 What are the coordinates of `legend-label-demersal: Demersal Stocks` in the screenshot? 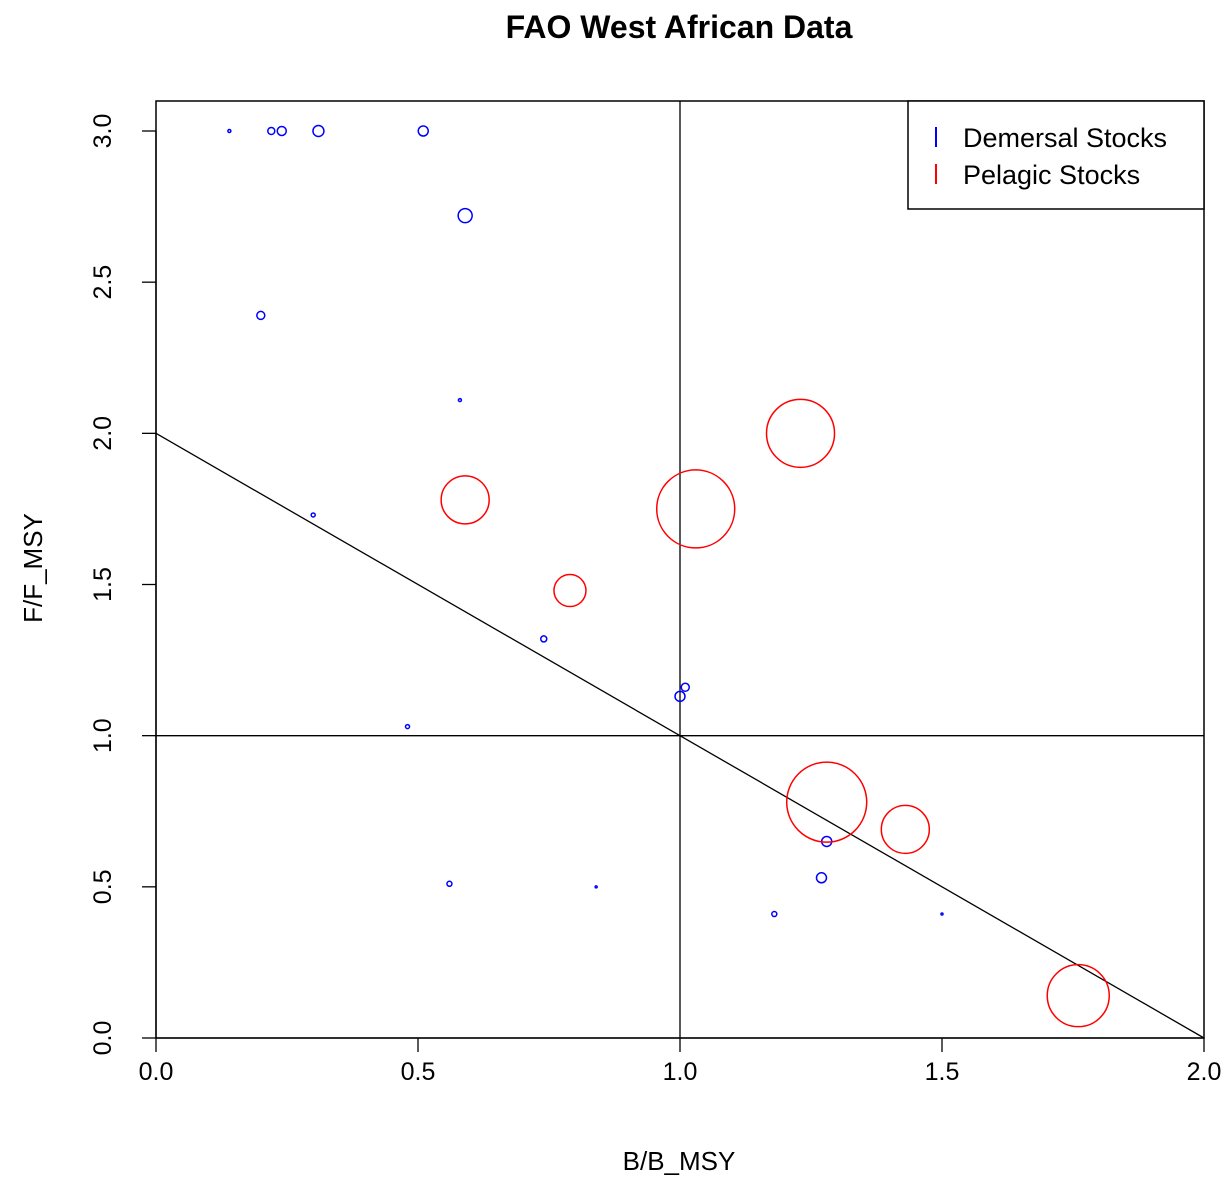 It's located at (1065, 138).